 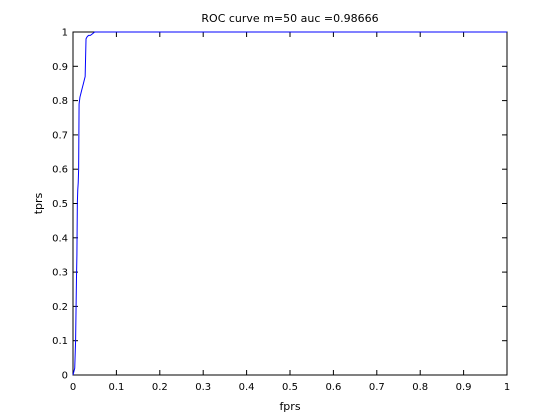 I want to click on x-tick-label: 1, so click(x=507, y=387).